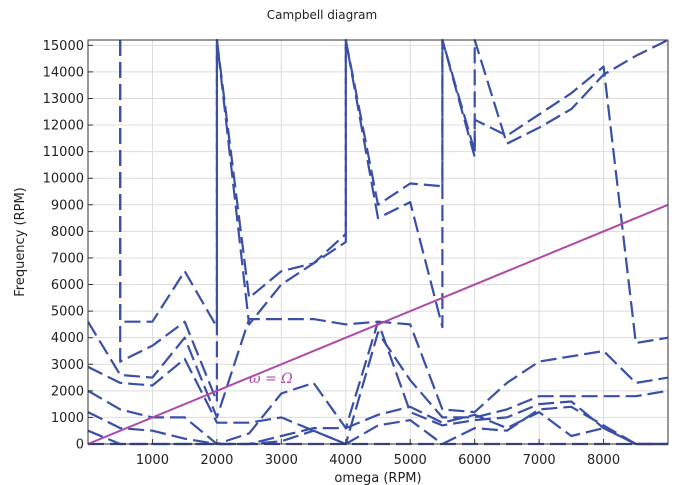  What do you see at coordinates (63, 46) in the screenshot?
I see `y-tick-label: 15000` at bounding box center [63, 46].